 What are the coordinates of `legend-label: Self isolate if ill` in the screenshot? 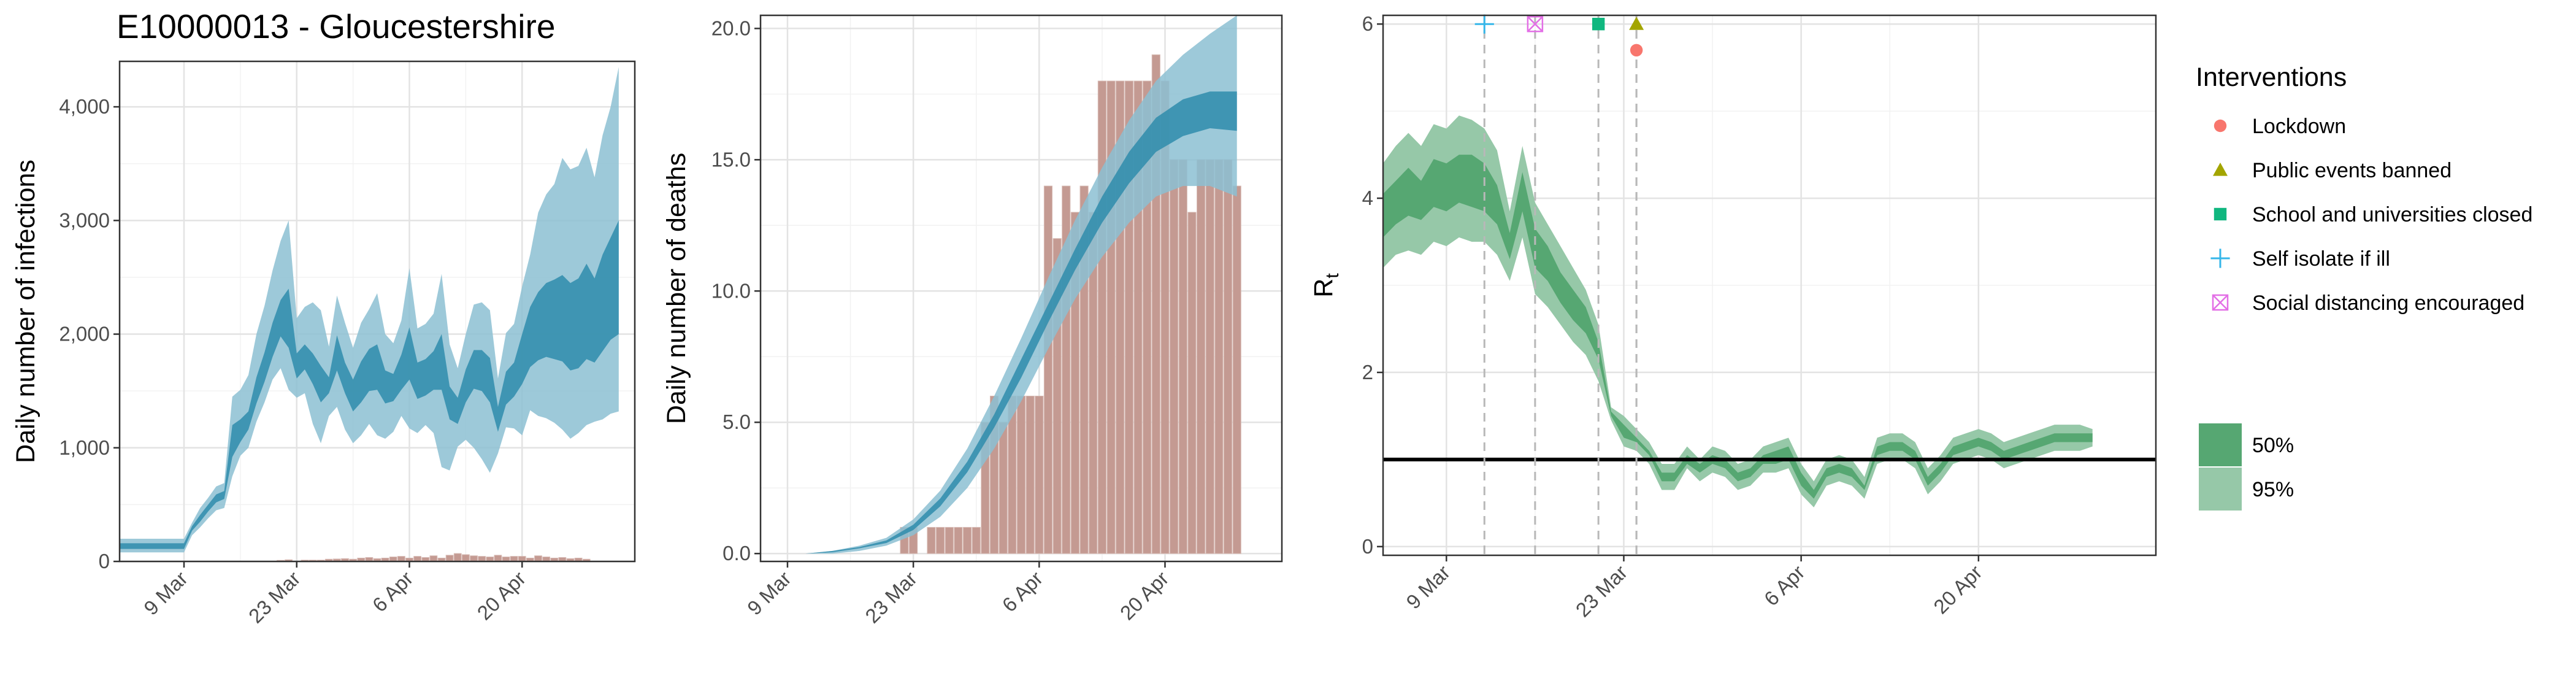 It's located at (2321, 259).